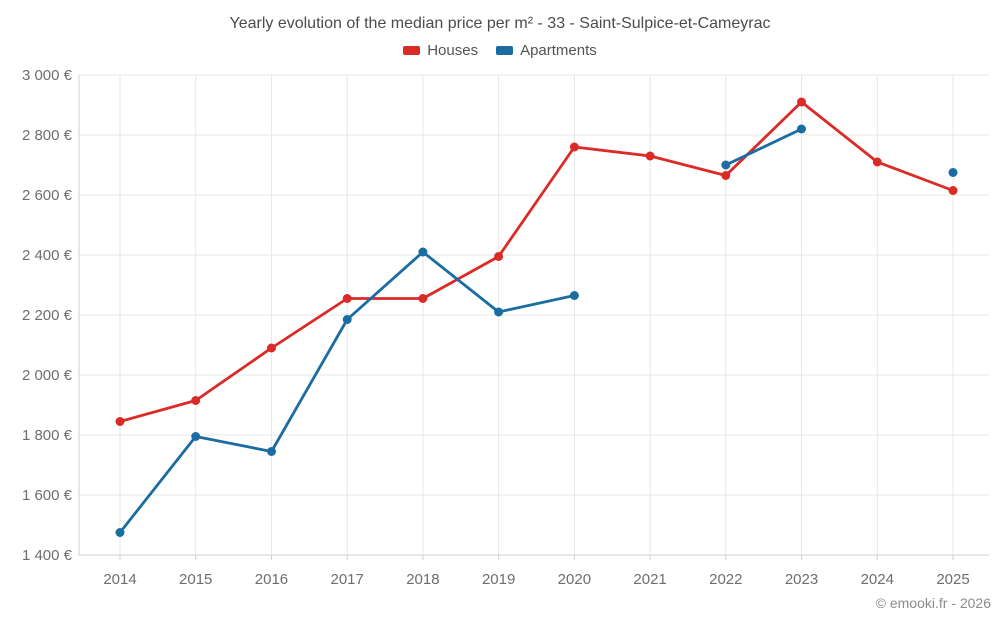 The image size is (1000, 625). What do you see at coordinates (499, 256) in the screenshot?
I see `data-point-houses-2019` at bounding box center [499, 256].